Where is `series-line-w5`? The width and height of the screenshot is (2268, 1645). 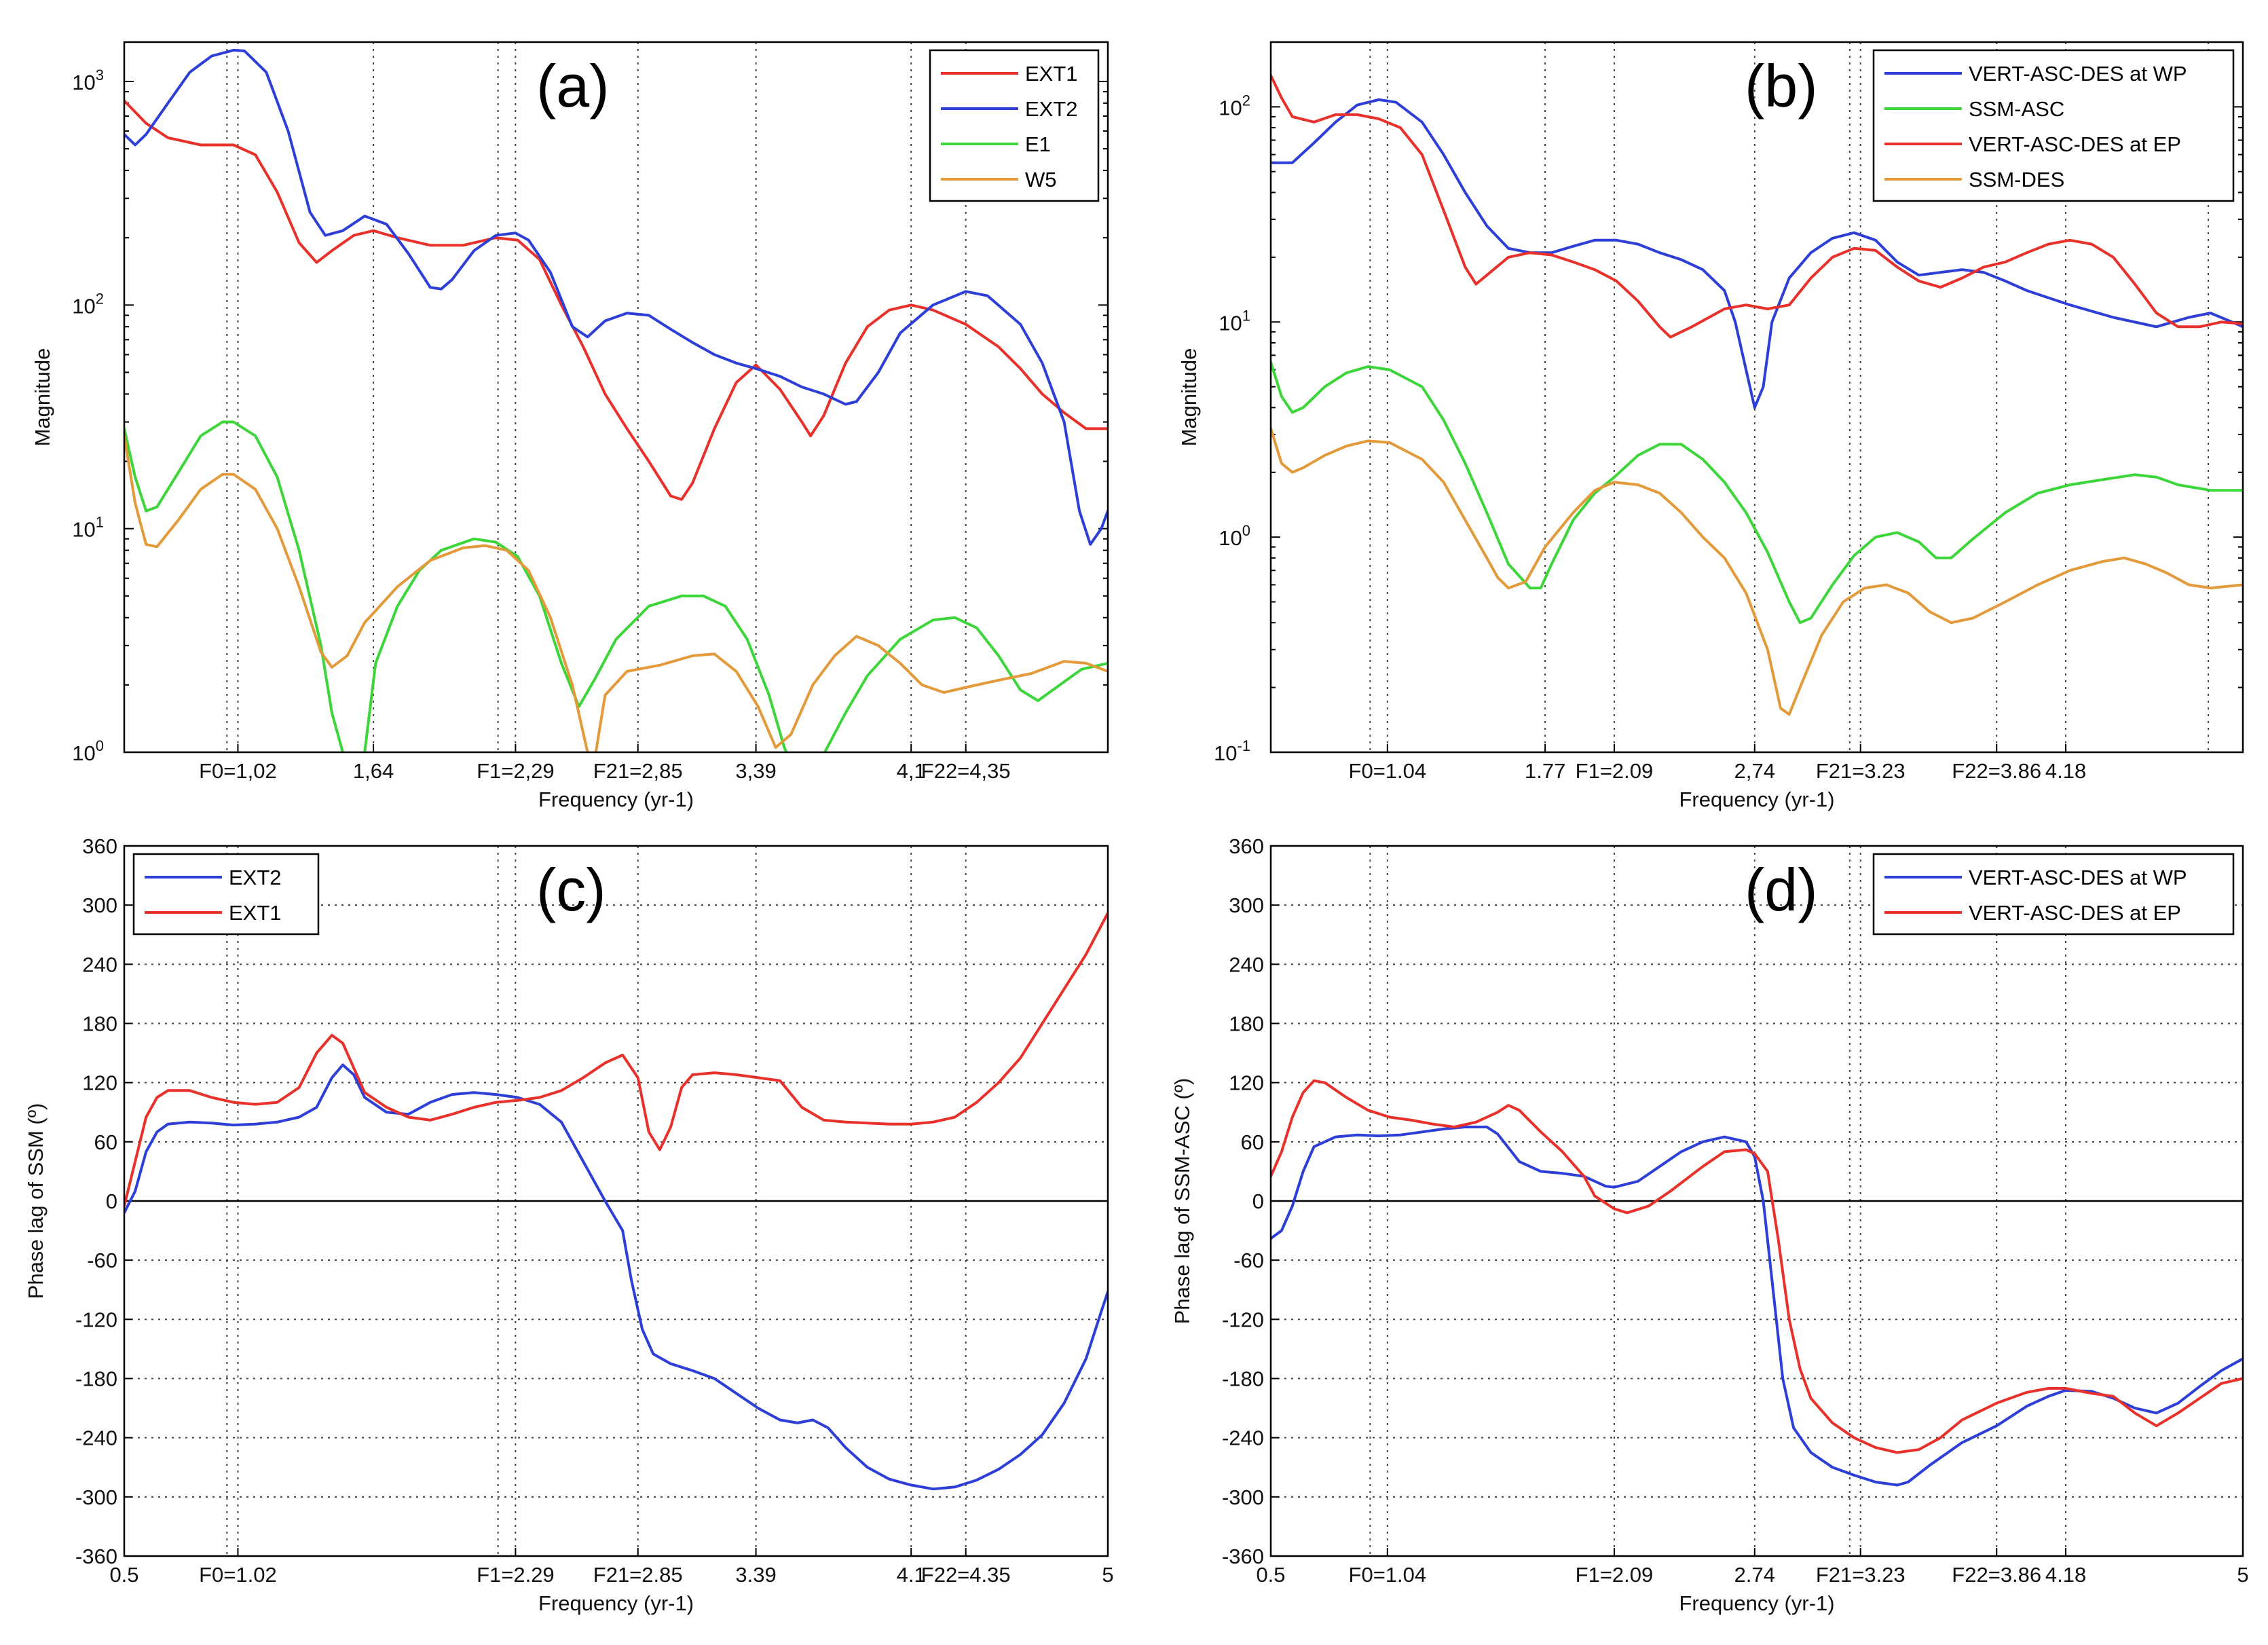 series-line-w5 is located at coordinates (616, 593).